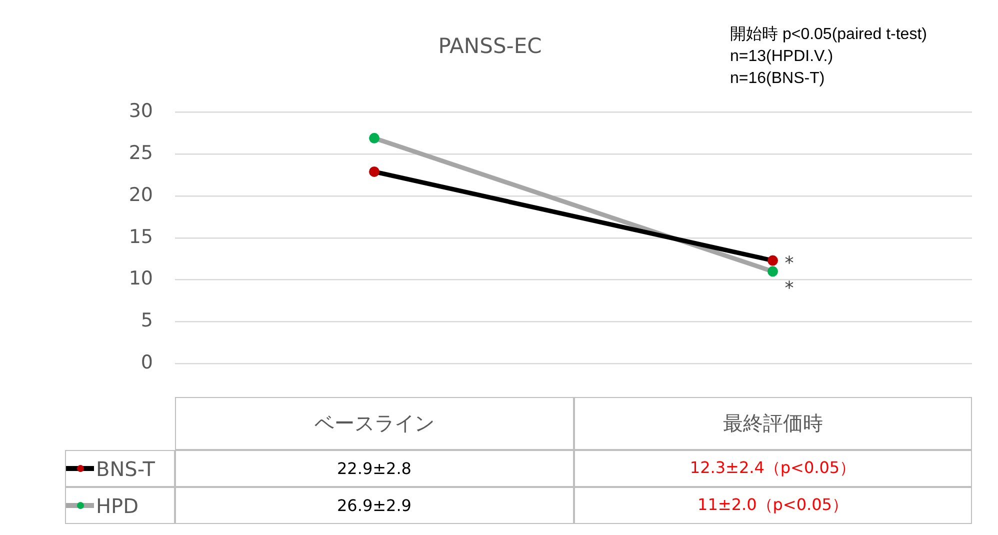 This screenshot has height=535, width=998. Describe the element at coordinates (146, 321) in the screenshot. I see `y-tick-label: 5` at that location.